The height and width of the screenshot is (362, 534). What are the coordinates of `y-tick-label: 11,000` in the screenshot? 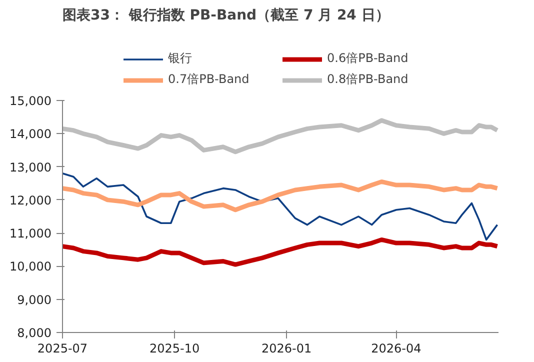 It's located at (31, 233).